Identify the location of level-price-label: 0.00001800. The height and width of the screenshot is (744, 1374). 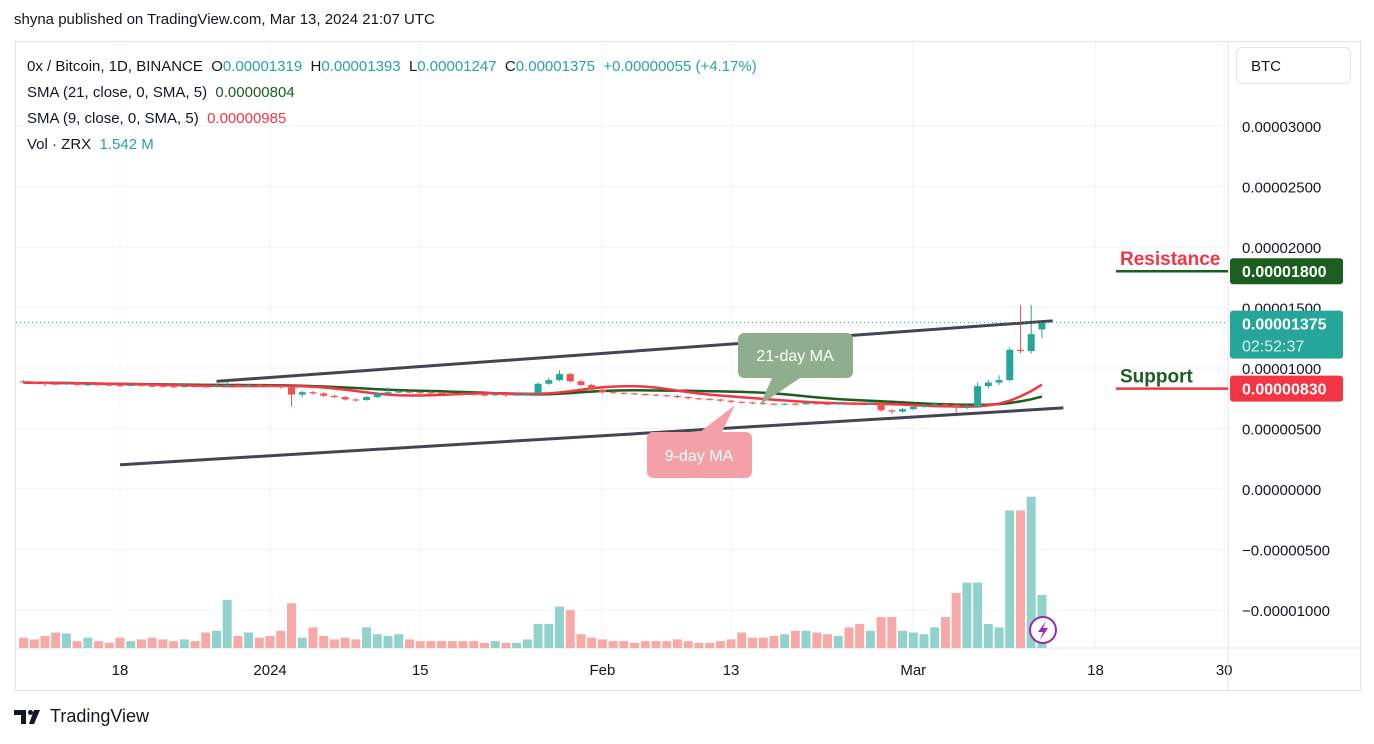
(1284, 272).